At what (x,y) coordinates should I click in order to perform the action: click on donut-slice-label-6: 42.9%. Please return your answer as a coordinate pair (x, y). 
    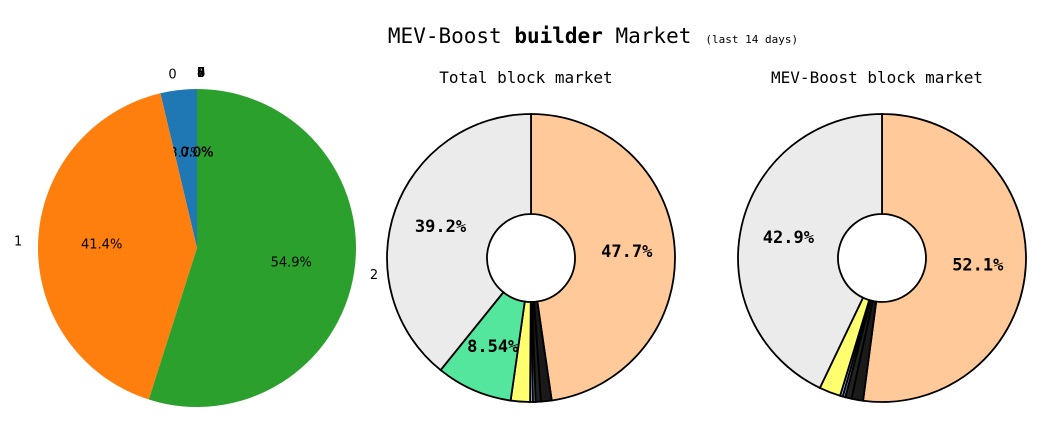
    Looking at the image, I should click on (789, 238).